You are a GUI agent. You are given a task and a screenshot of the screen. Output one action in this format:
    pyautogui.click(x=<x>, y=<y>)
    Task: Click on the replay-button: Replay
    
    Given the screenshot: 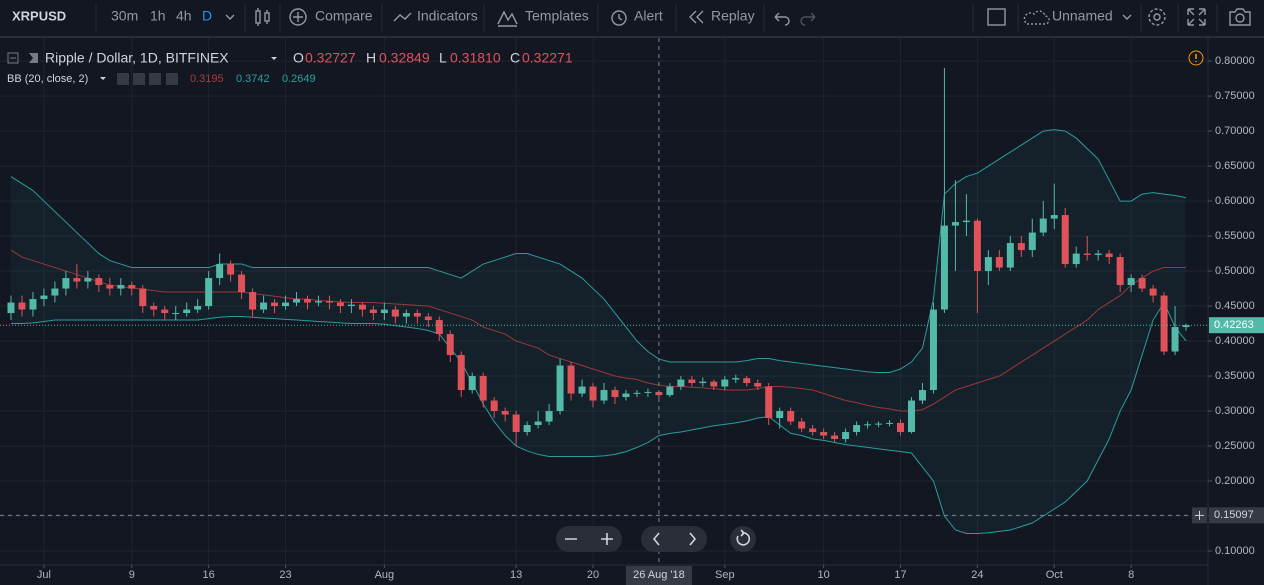 What is the action you would take?
    pyautogui.click(x=733, y=16)
    